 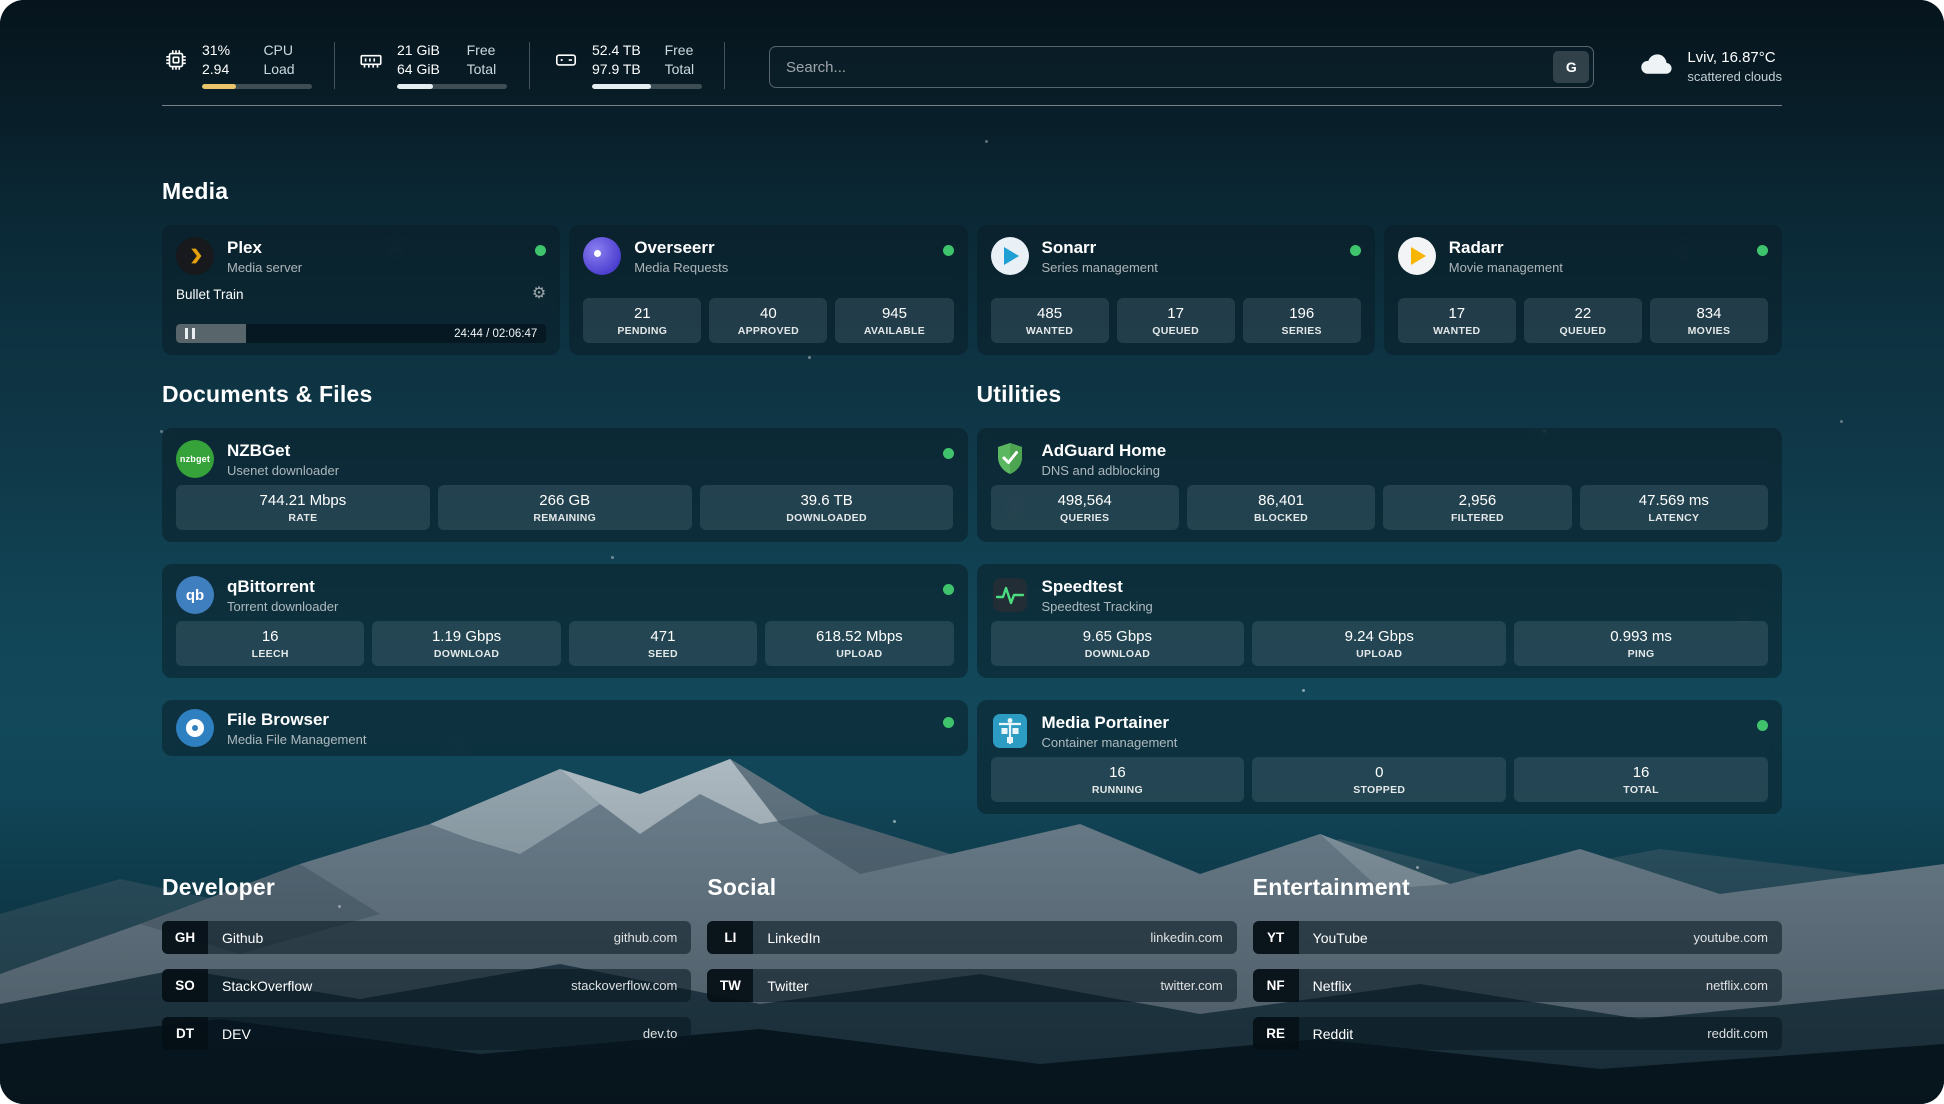 I want to click on stats-row: 16 LEECH 1.19 Gbps DOWNLOAD 471 SEED, so click(x=565, y=643).